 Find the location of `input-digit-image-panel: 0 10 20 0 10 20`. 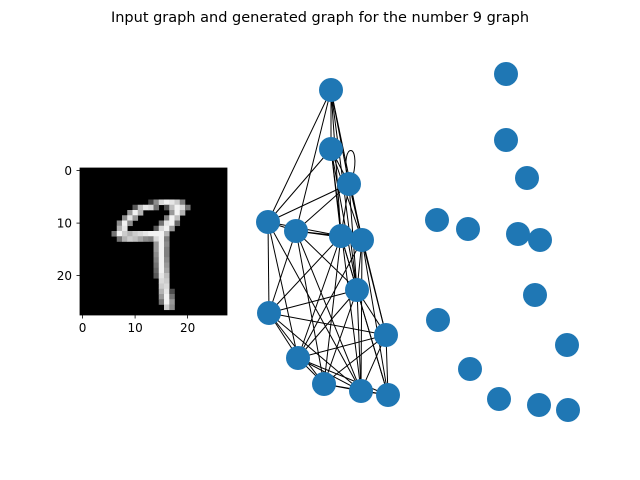

input-digit-image-panel: 0 10 20 0 10 20 is located at coordinates (142, 249).